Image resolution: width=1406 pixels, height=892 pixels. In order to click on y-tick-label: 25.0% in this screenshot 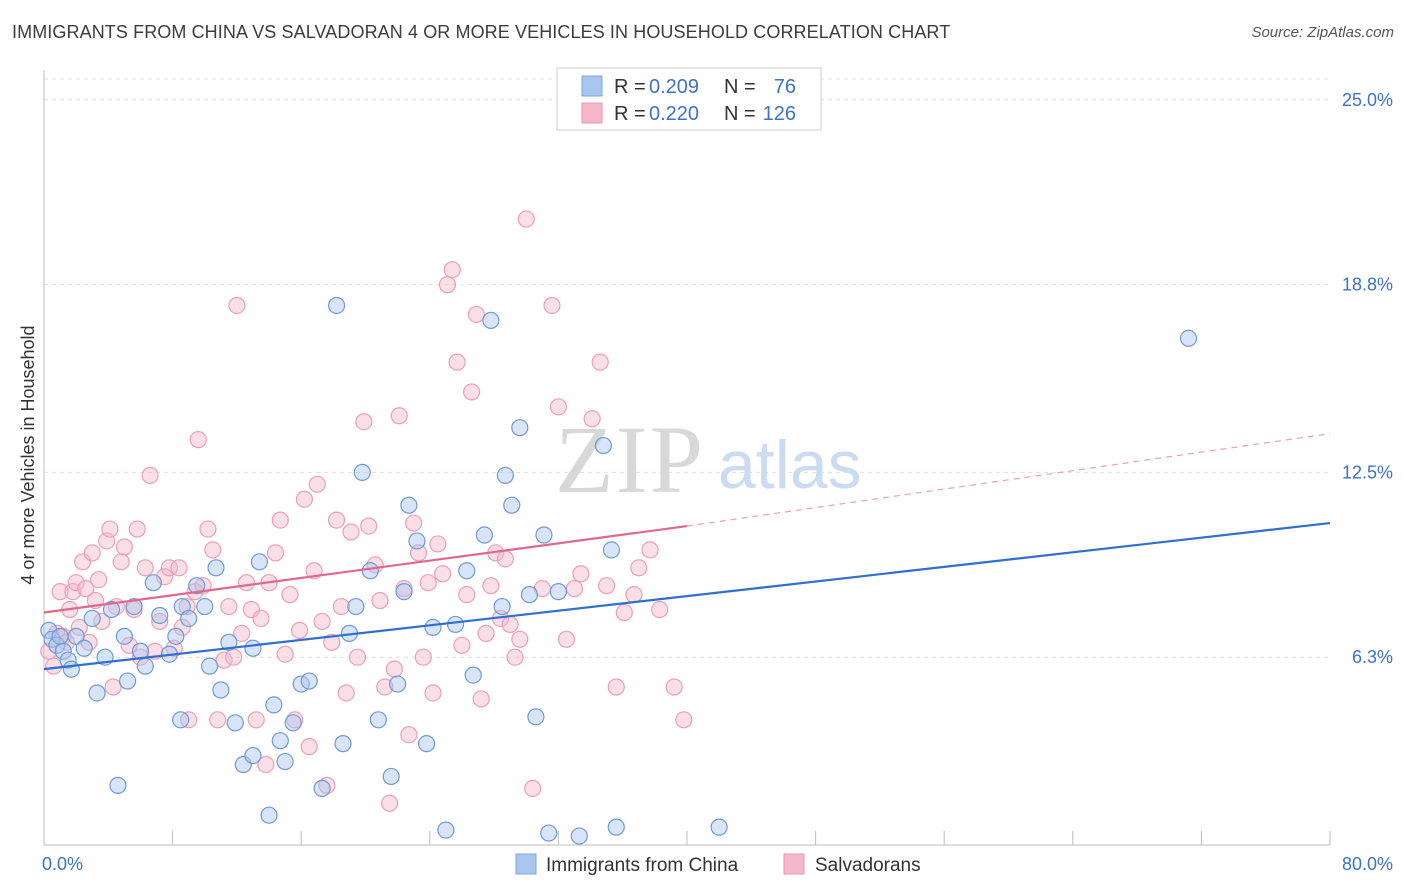, I will do `click(1367, 100)`.